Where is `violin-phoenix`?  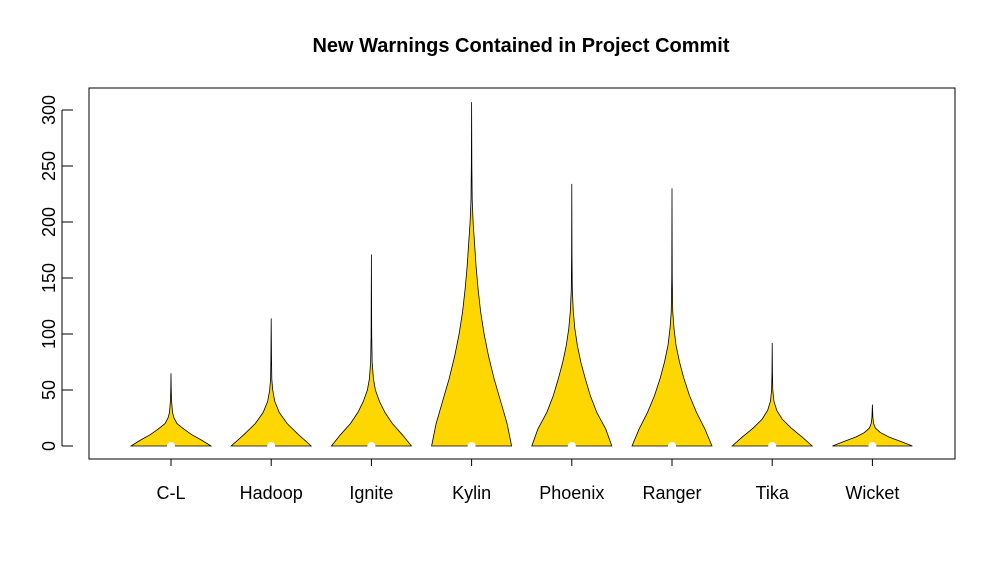 violin-phoenix is located at coordinates (572, 315).